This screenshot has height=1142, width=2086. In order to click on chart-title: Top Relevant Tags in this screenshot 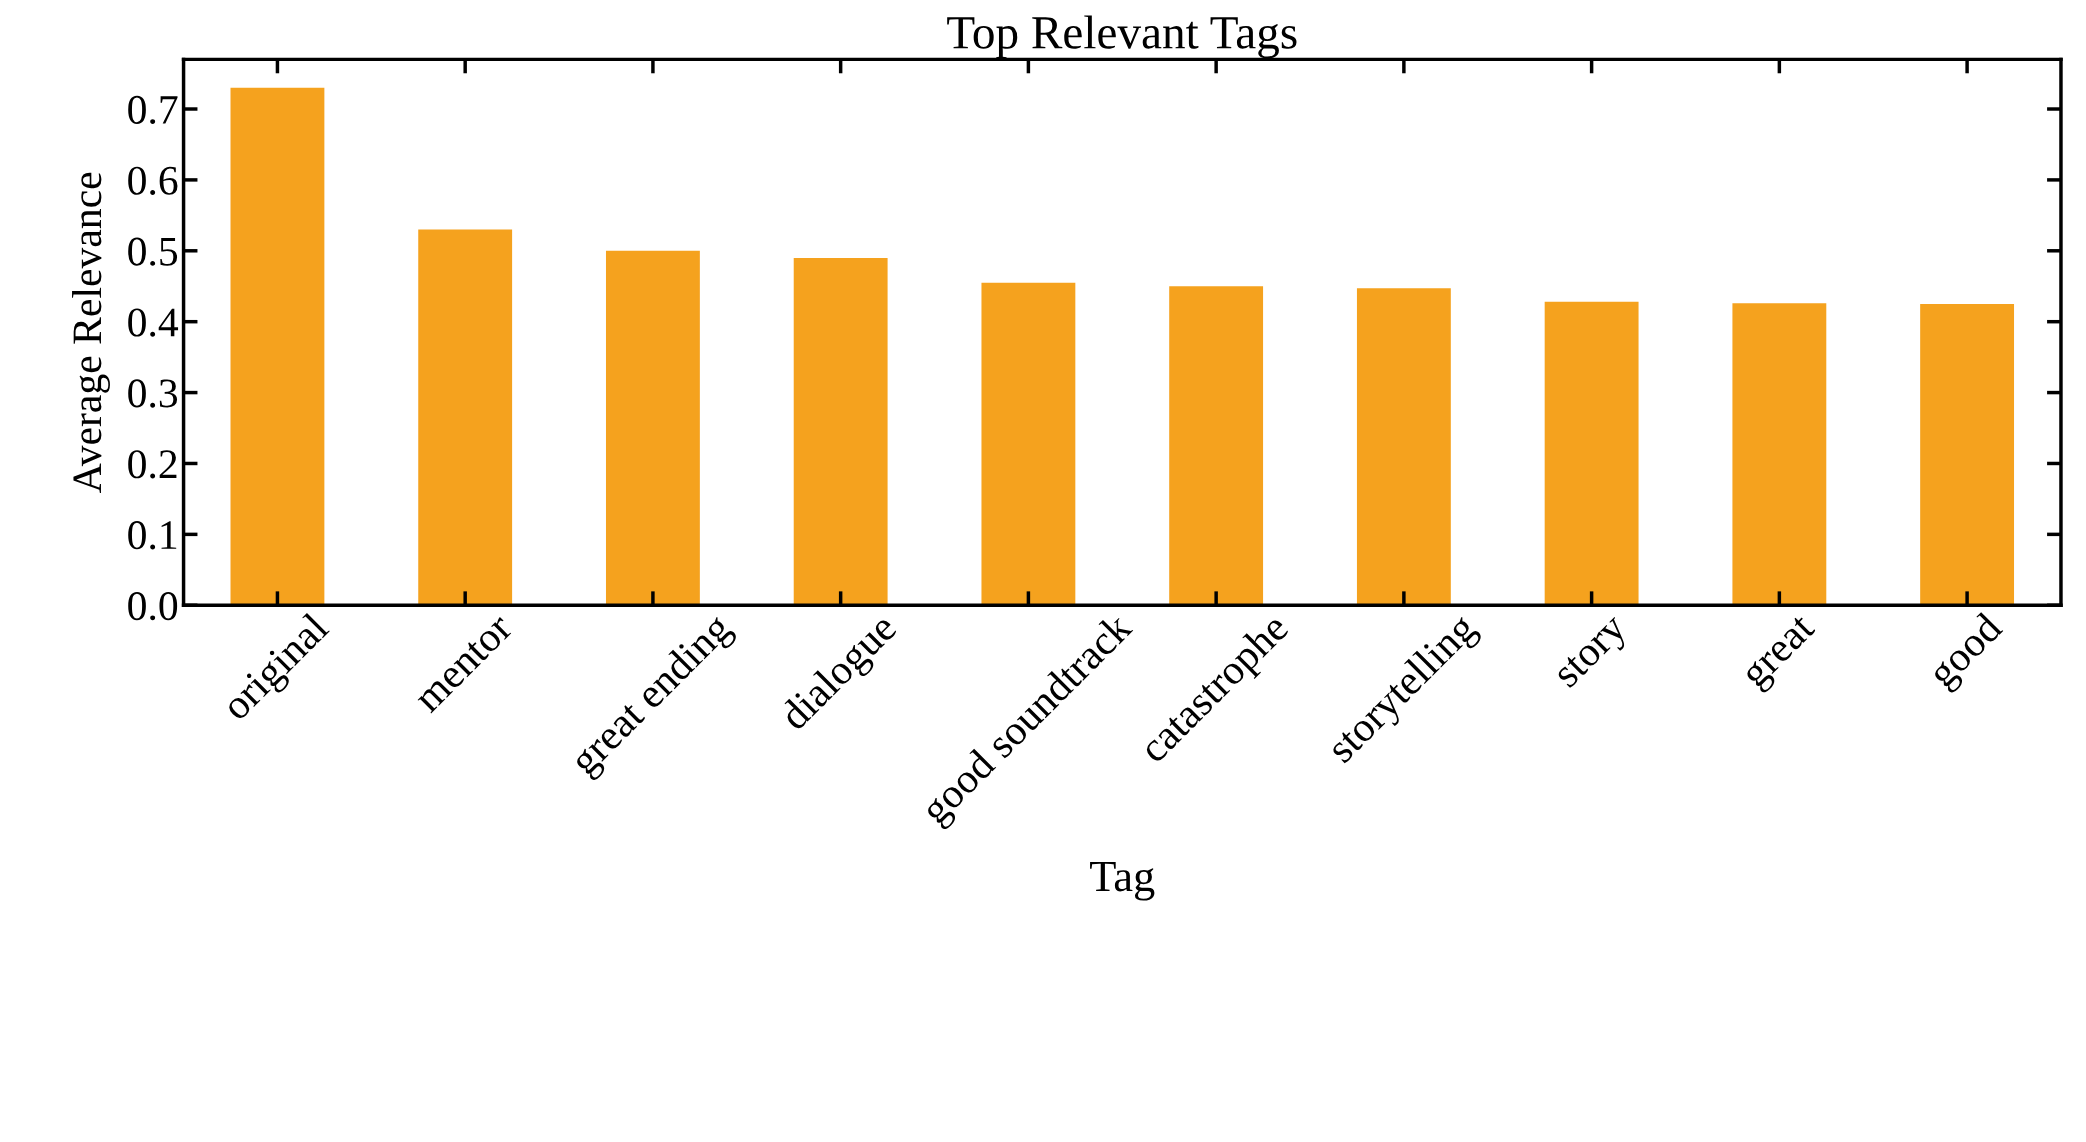, I will do `click(1122, 37)`.